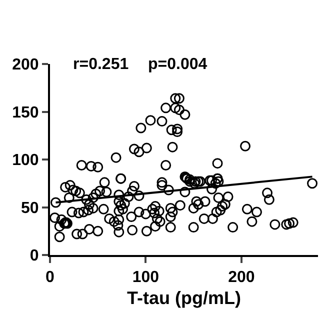 Image resolution: width=320 pixels, height=320 pixels. Describe the element at coordinates (178, 64) in the screenshot. I see `annotation: p=0.004` at that location.